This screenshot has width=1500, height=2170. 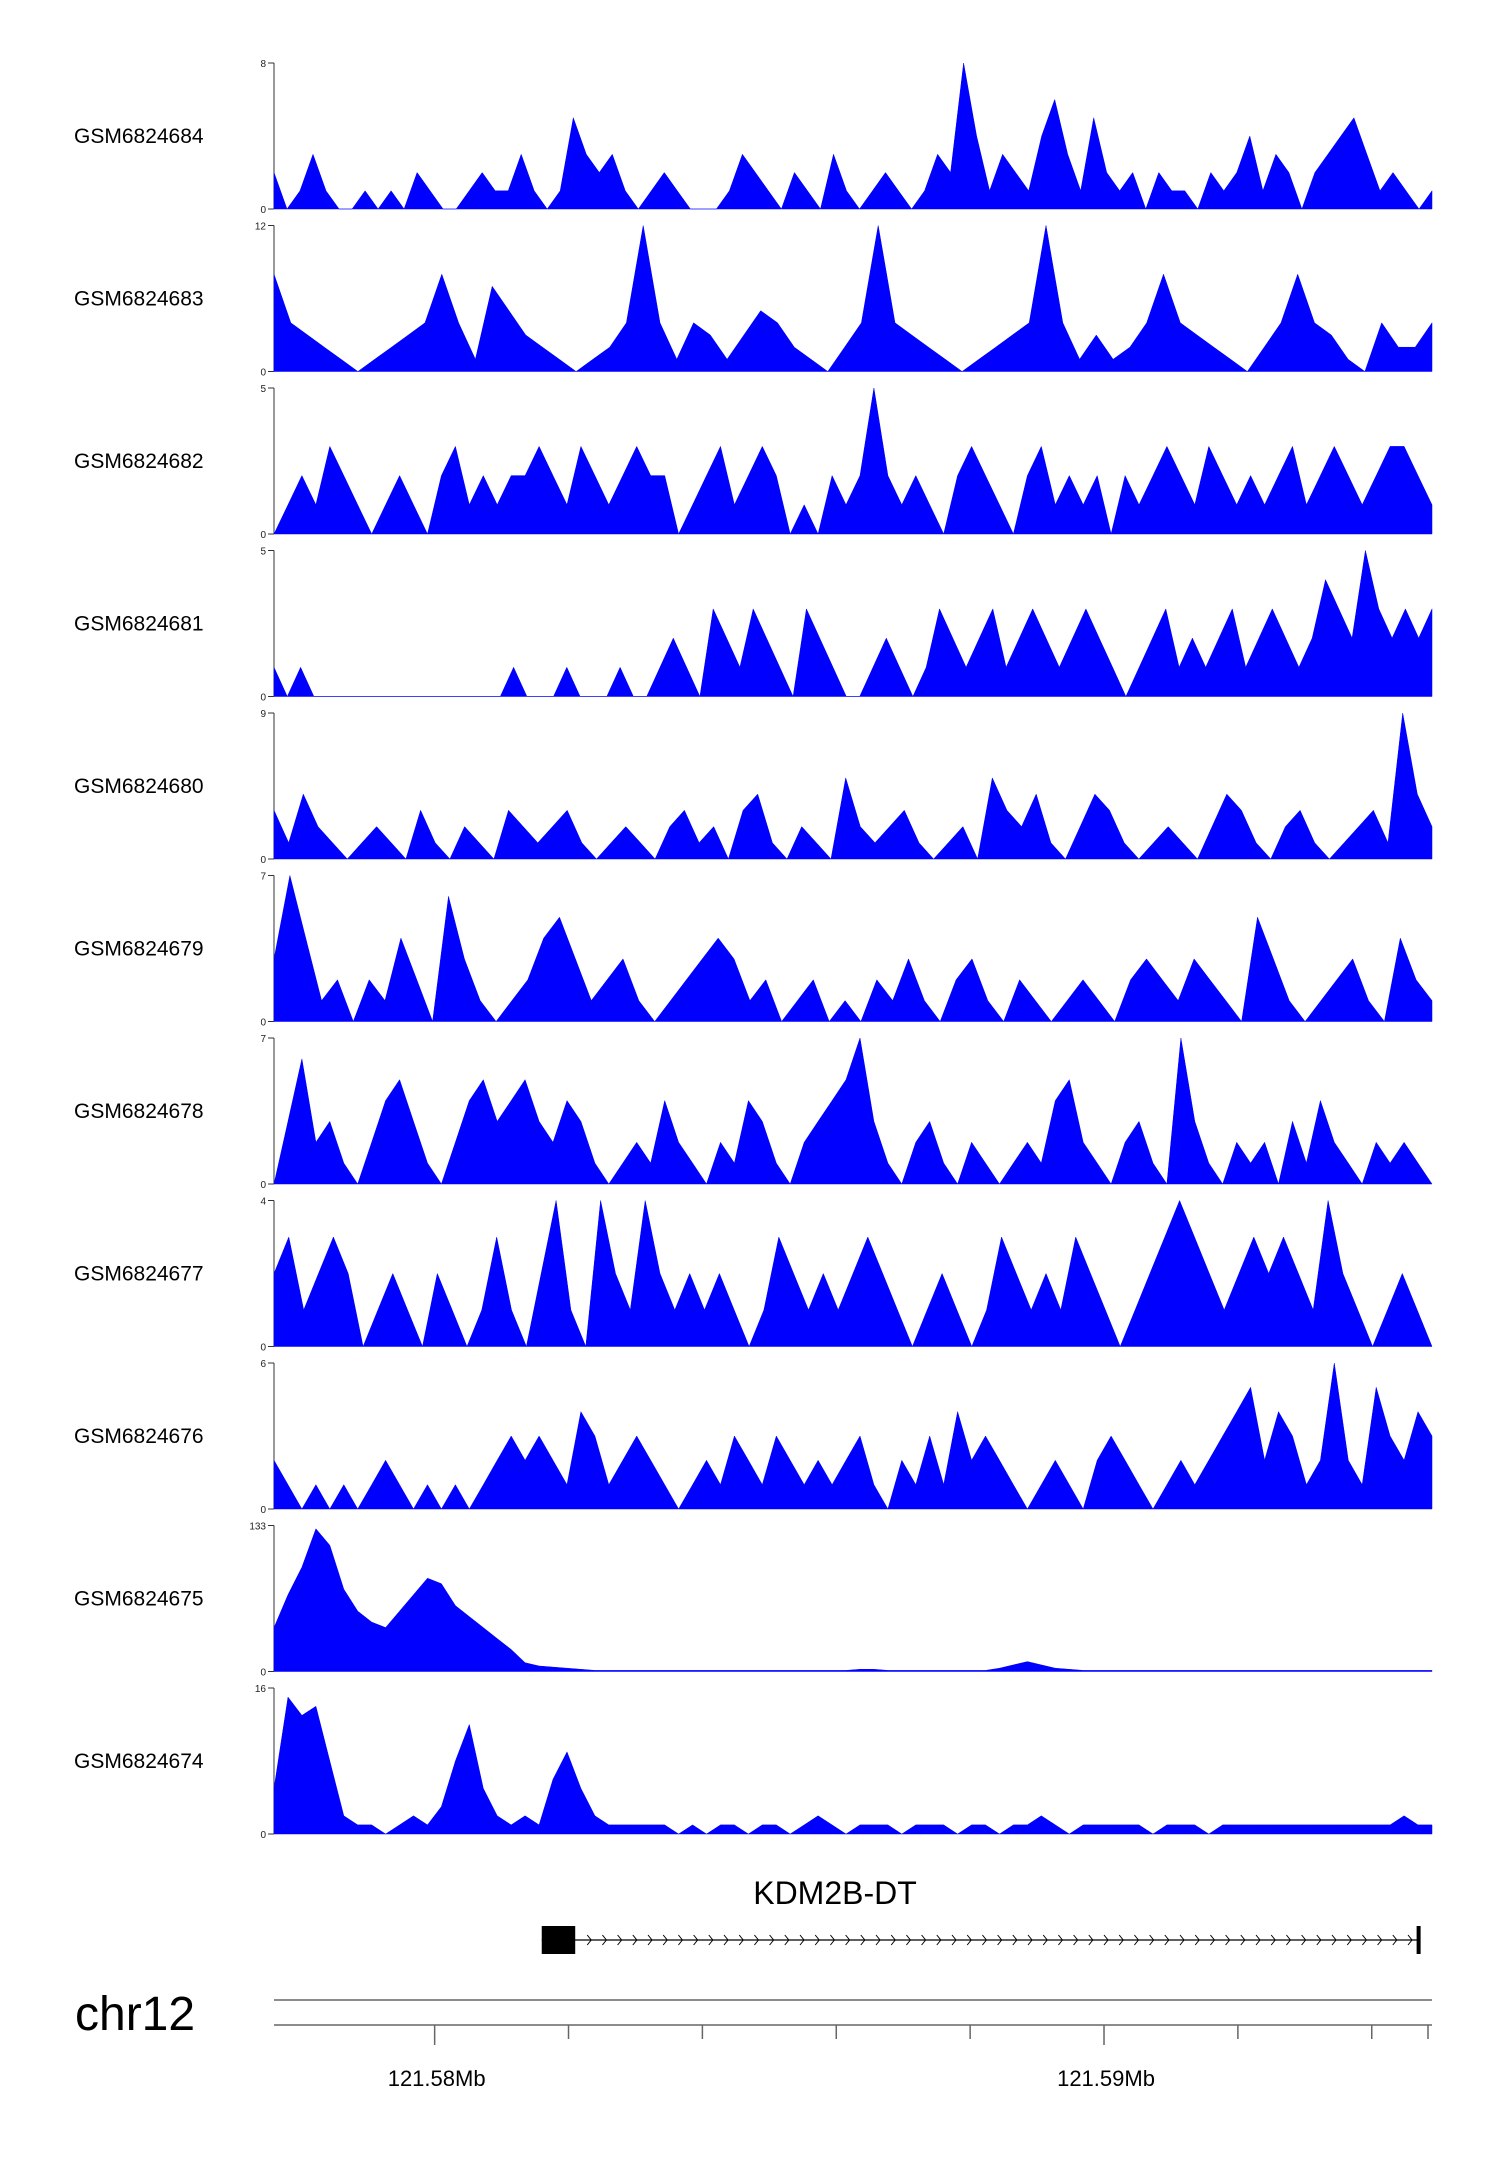 What do you see at coordinates (263, 1202) in the screenshot?
I see `y-tick-label-max: 4` at bounding box center [263, 1202].